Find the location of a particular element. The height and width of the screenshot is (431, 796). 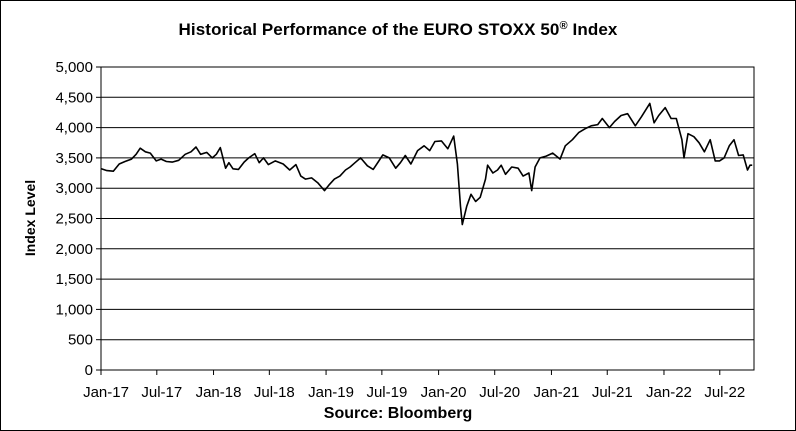

x-tick-label: Jan-22 is located at coordinates (669, 392).